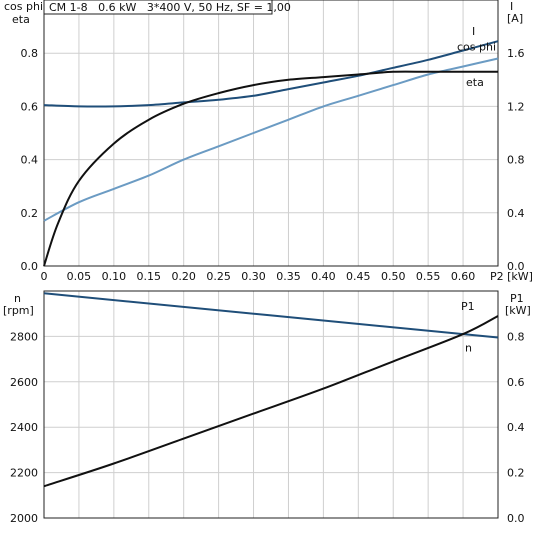  Describe the element at coordinates (516, 336) in the screenshot. I see `bottom-right-y-tick-label: 0.8` at that location.